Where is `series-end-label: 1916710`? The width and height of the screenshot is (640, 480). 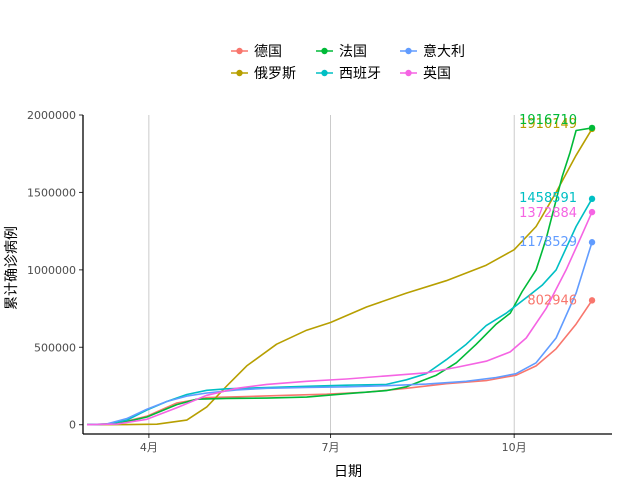 series-end-label: 1916710 is located at coordinates (548, 120).